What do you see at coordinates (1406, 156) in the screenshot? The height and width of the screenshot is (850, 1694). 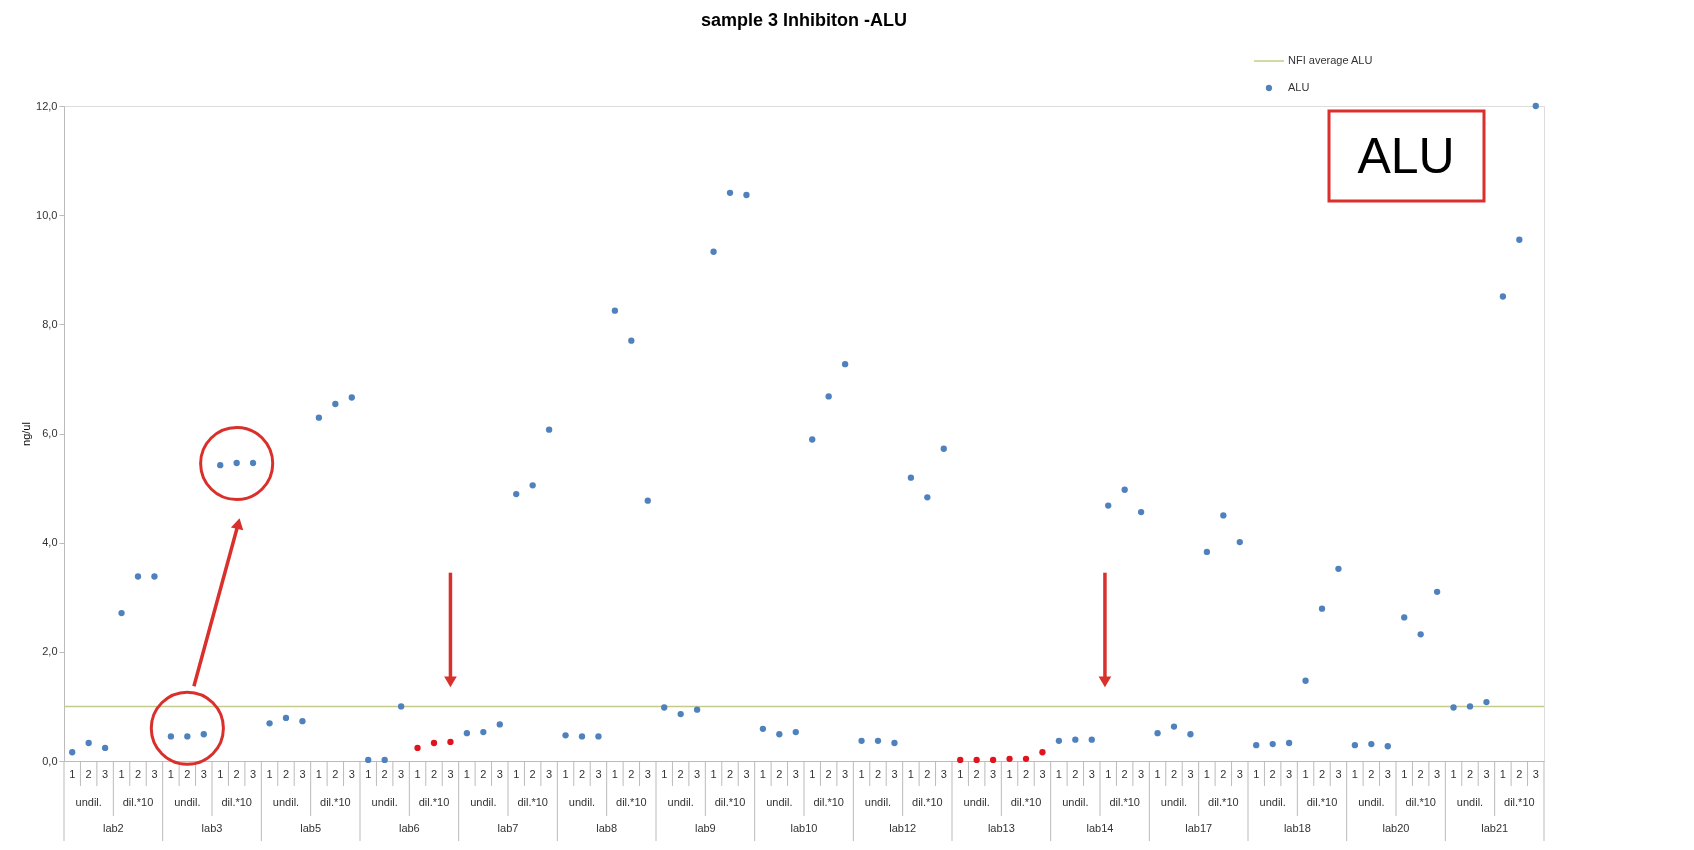 I see `annotation: ALU` at bounding box center [1406, 156].